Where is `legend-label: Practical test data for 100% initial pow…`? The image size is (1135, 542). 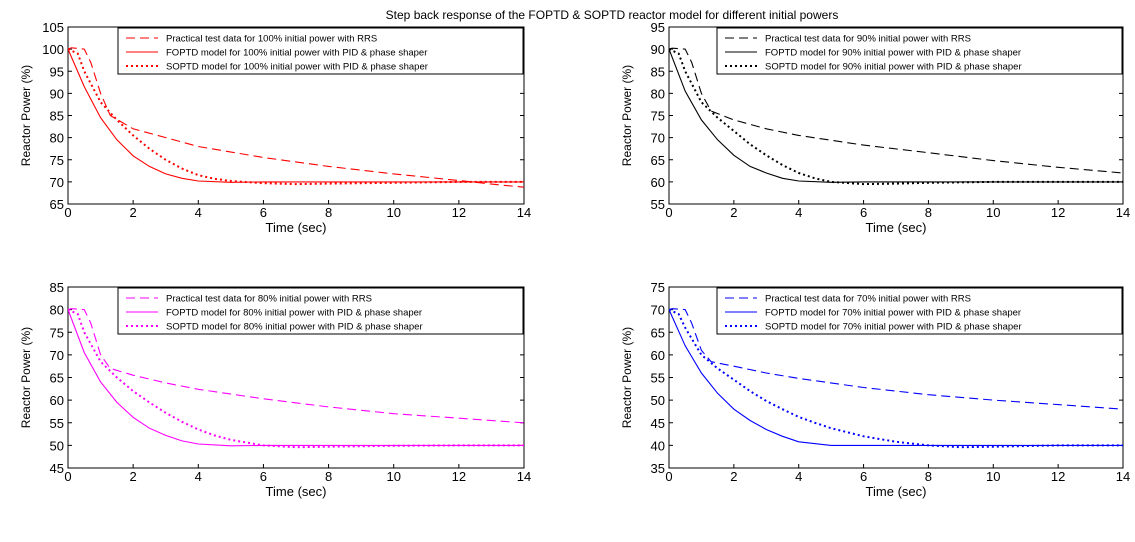 legend-label: Practical test data for 100% initial pow… is located at coordinates (271, 39).